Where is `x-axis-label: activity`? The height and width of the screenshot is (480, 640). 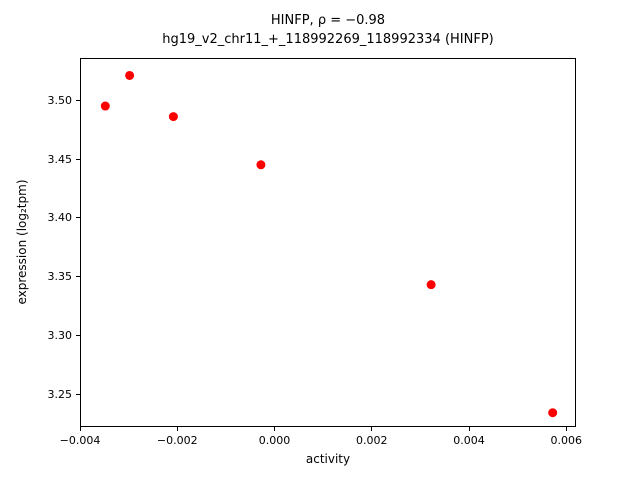 x-axis-label: activity is located at coordinates (328, 459).